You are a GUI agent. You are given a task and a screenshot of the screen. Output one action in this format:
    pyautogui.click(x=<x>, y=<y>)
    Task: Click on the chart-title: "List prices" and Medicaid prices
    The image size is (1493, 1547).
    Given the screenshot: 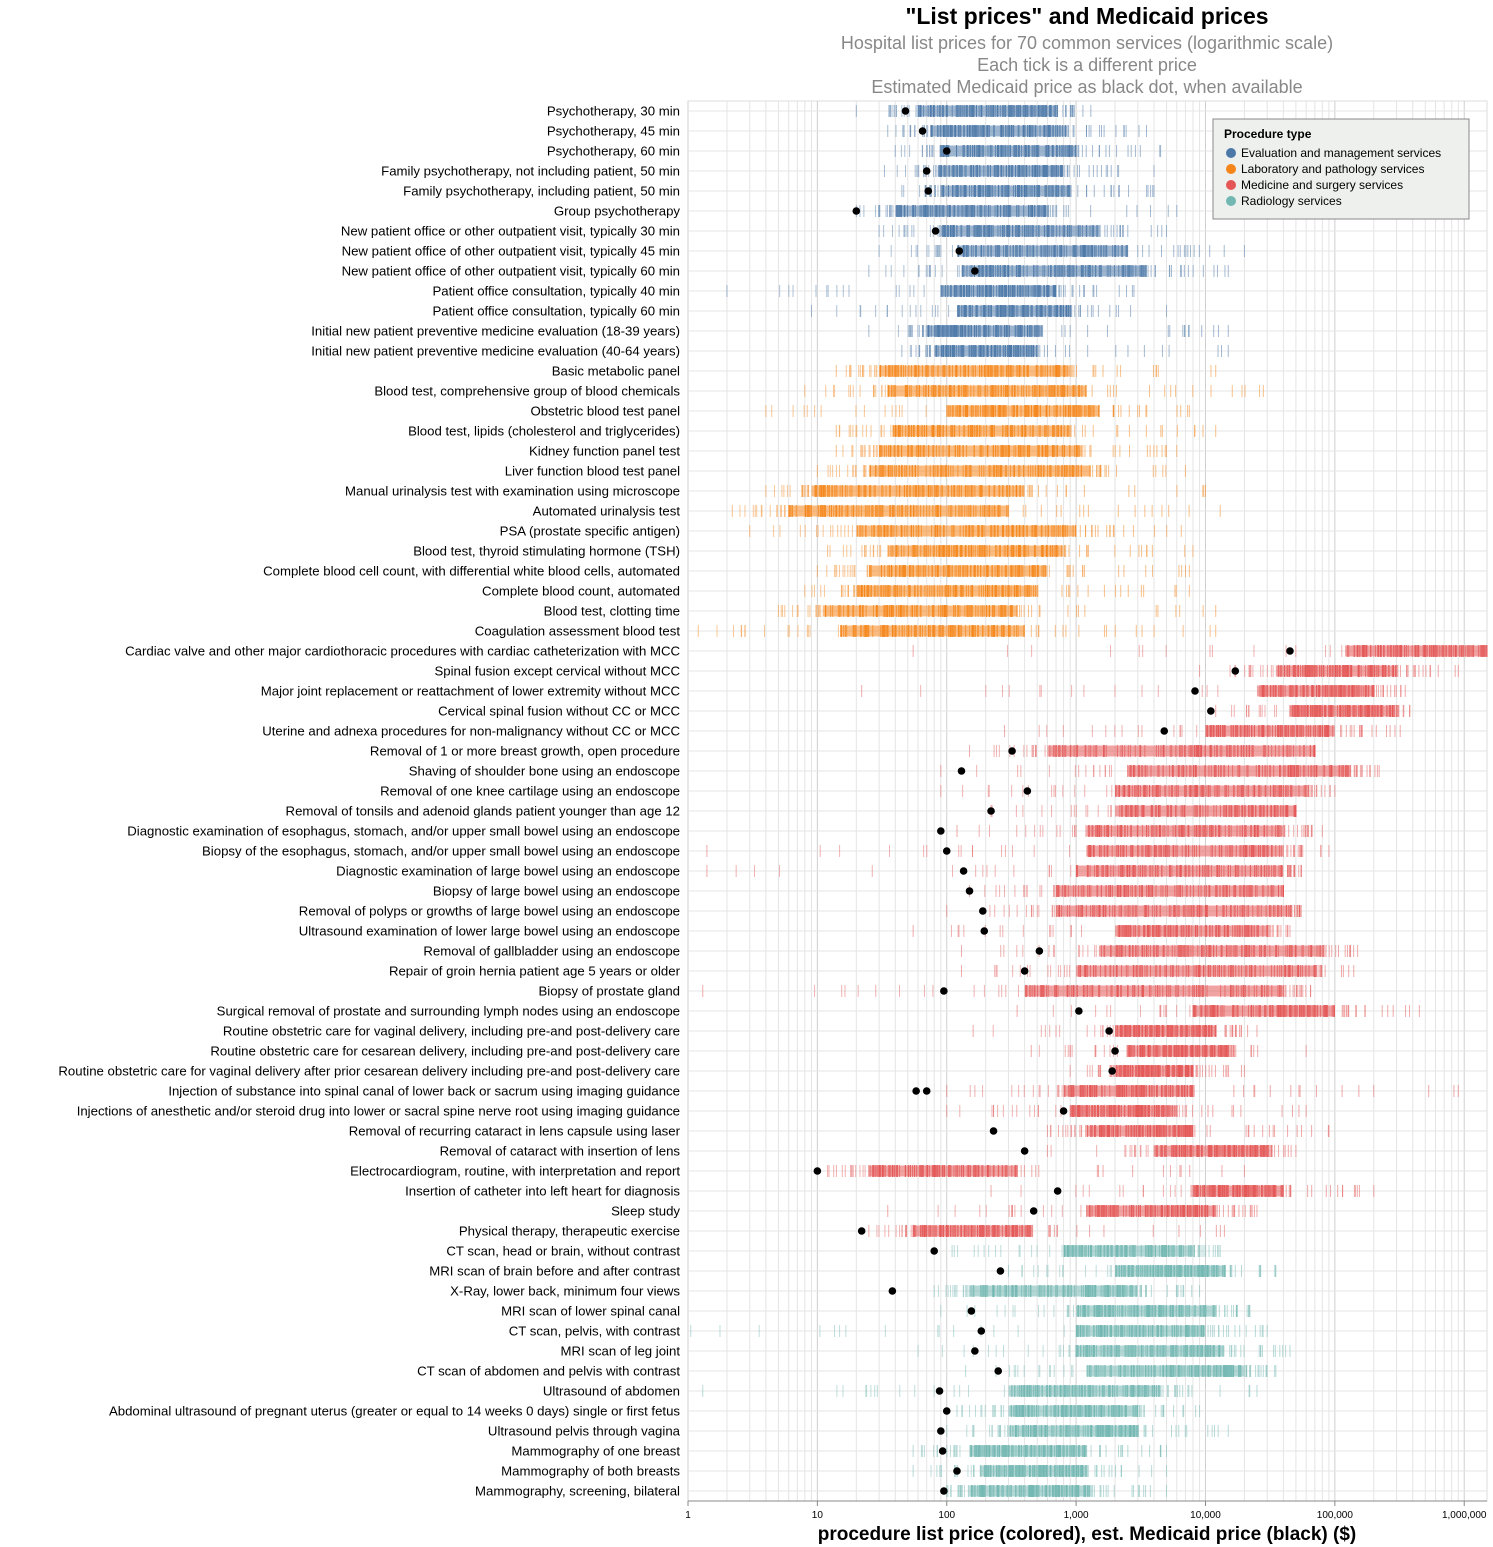 What is the action you would take?
    pyautogui.click(x=1086, y=16)
    